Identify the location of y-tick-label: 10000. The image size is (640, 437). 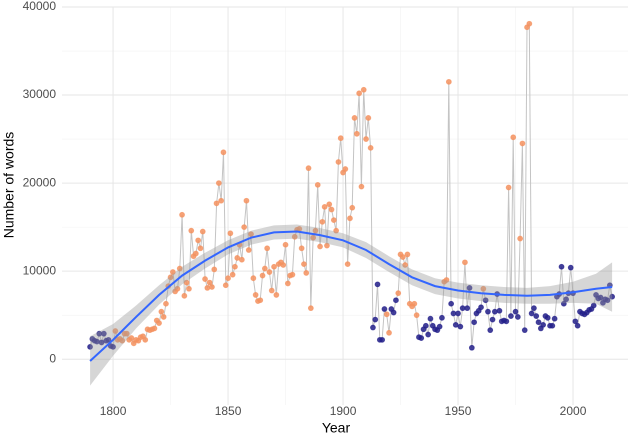
(40, 270).